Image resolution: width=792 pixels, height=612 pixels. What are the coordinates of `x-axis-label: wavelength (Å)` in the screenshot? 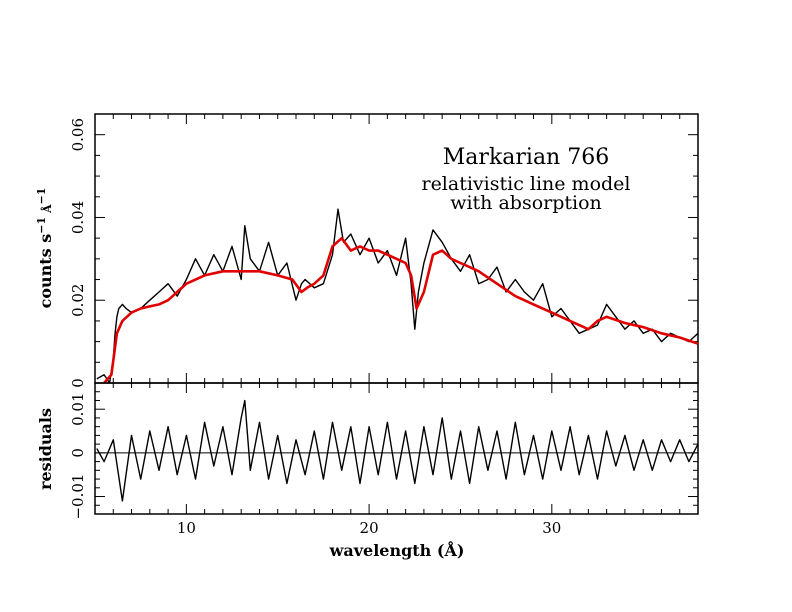 It's located at (397, 549).